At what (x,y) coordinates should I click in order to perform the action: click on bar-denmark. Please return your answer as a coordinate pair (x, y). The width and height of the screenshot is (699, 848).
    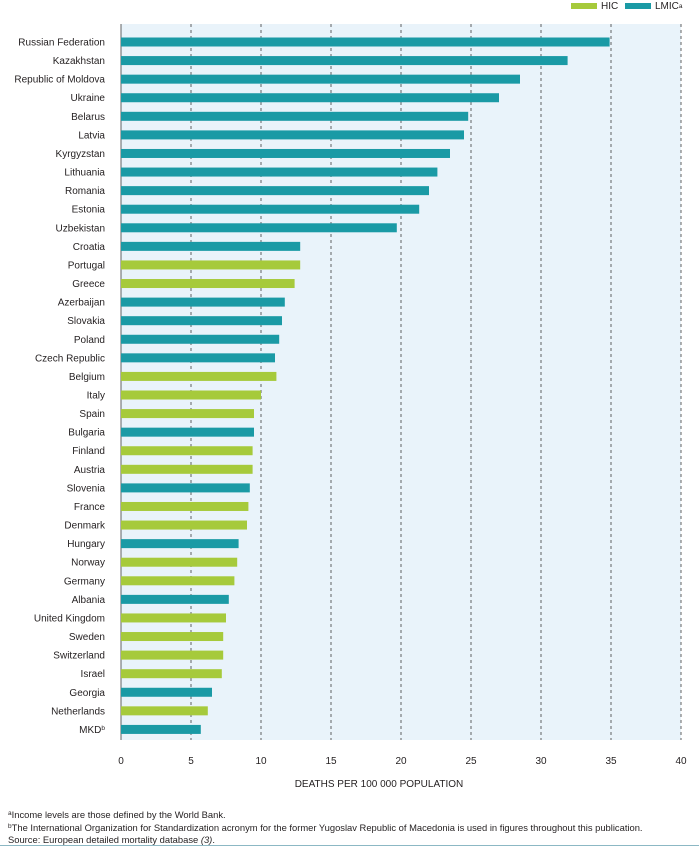
    Looking at the image, I should click on (184, 525).